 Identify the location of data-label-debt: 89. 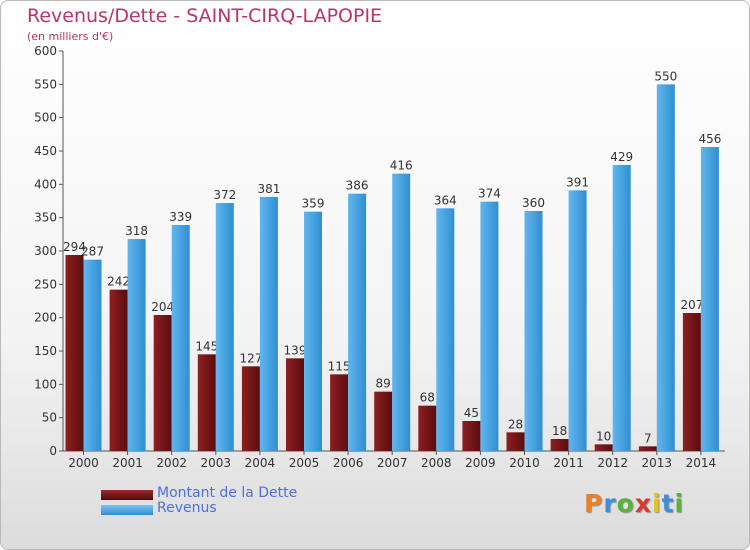
(383, 384).